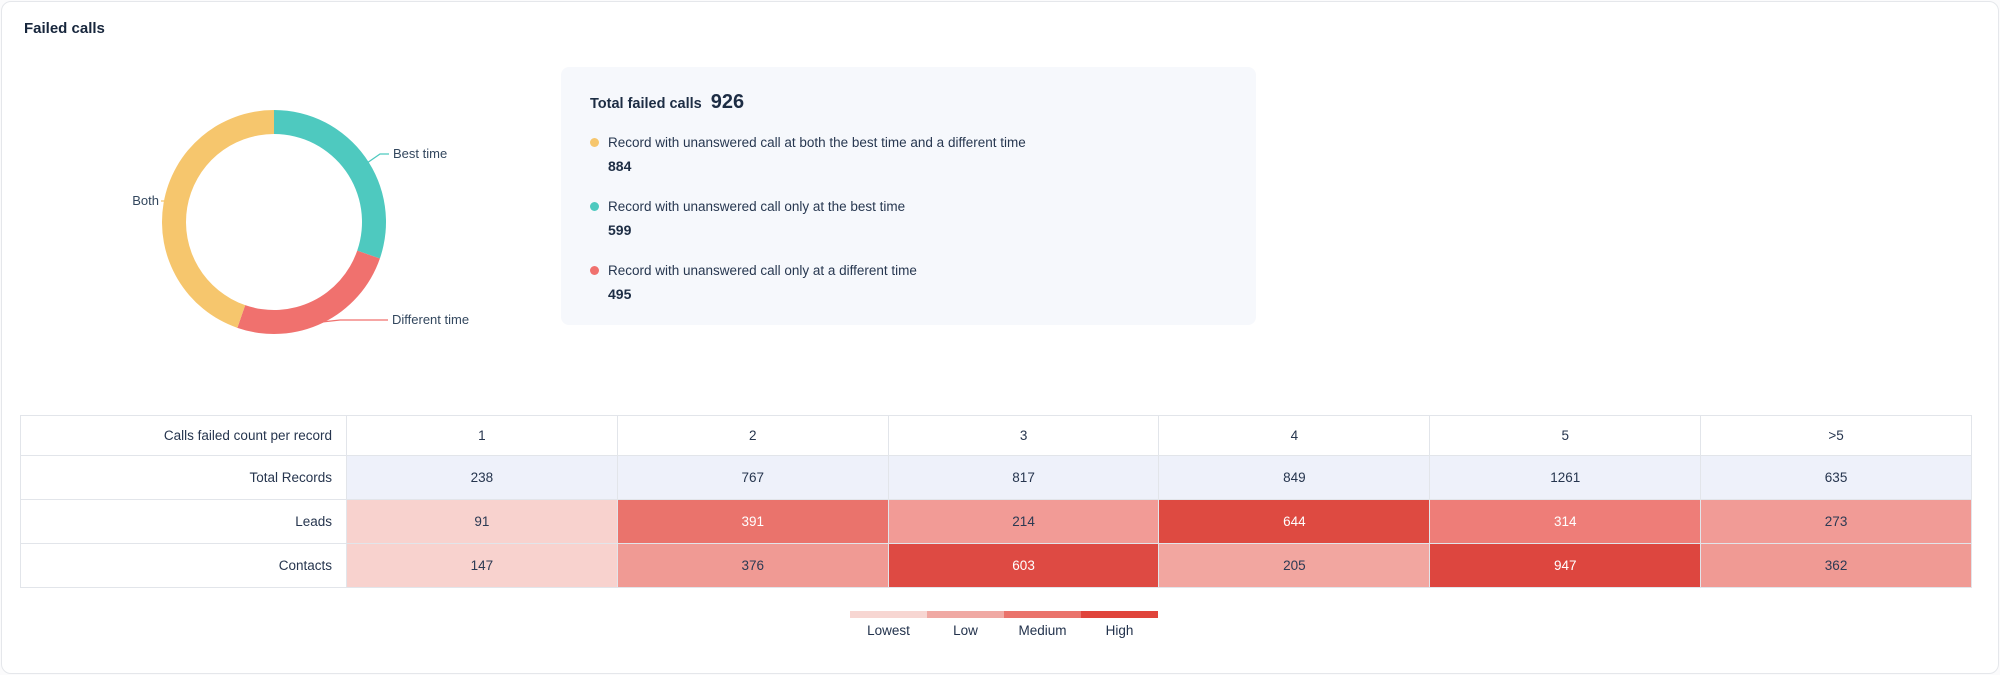 The image size is (2000, 675). Describe the element at coordinates (1023, 565) in the screenshot. I see `heat-cell: 603` at that location.